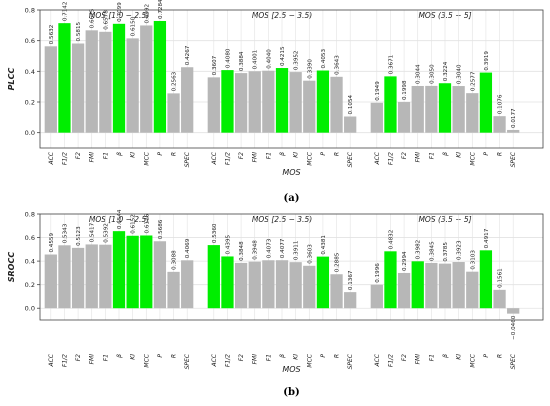 The image size is (550, 406). I want to click on data-label: 0.0177, so click(514, 118).